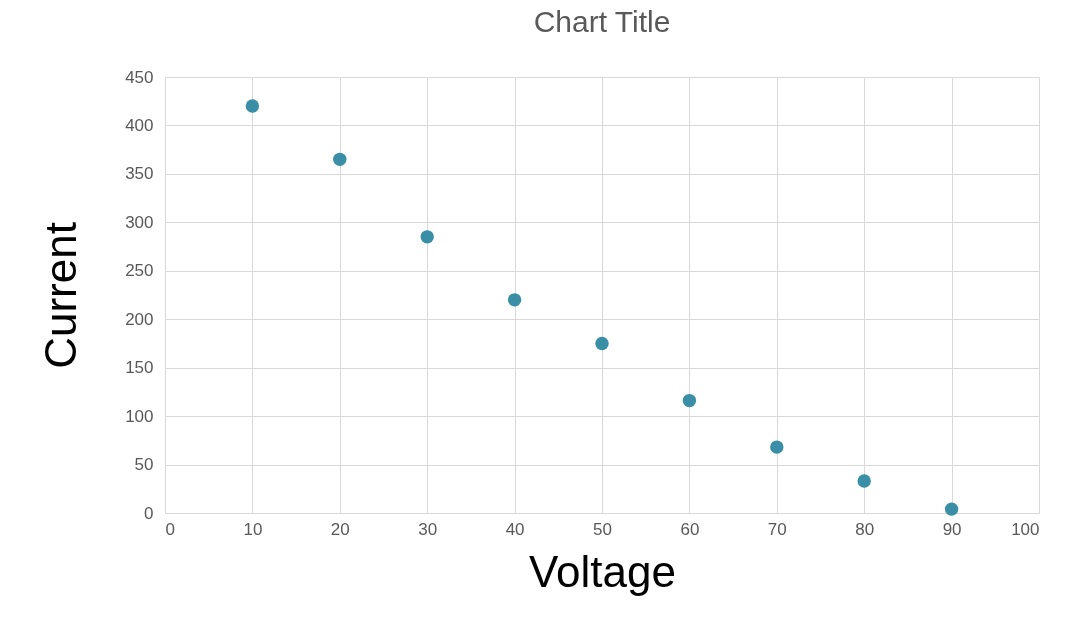 The image size is (1072, 630). What do you see at coordinates (428, 529) in the screenshot?
I see `x-tick-label: 30` at bounding box center [428, 529].